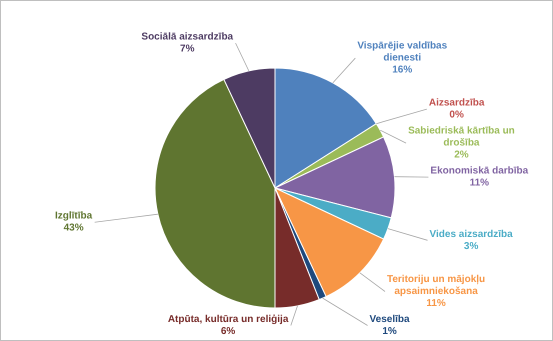 This screenshot has width=553, height=341. What do you see at coordinates (74, 228) in the screenshot?
I see `data-label: 43%` at bounding box center [74, 228].